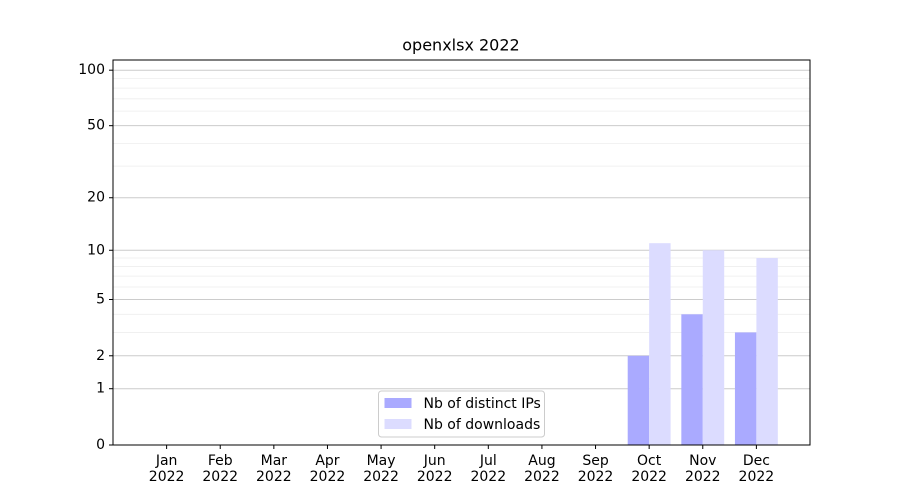  Describe the element at coordinates (100, 356) in the screenshot. I see `y-tick-label: 2` at that location.